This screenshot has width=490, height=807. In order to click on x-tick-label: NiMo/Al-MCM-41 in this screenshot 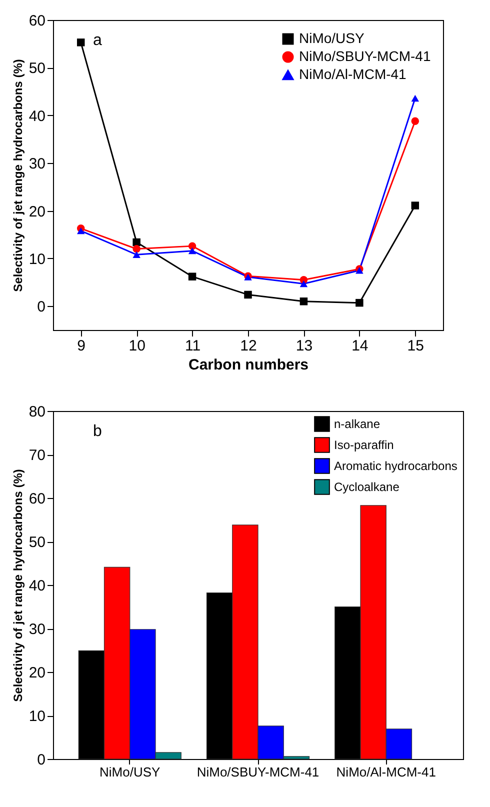, I will do `click(386, 772)`.